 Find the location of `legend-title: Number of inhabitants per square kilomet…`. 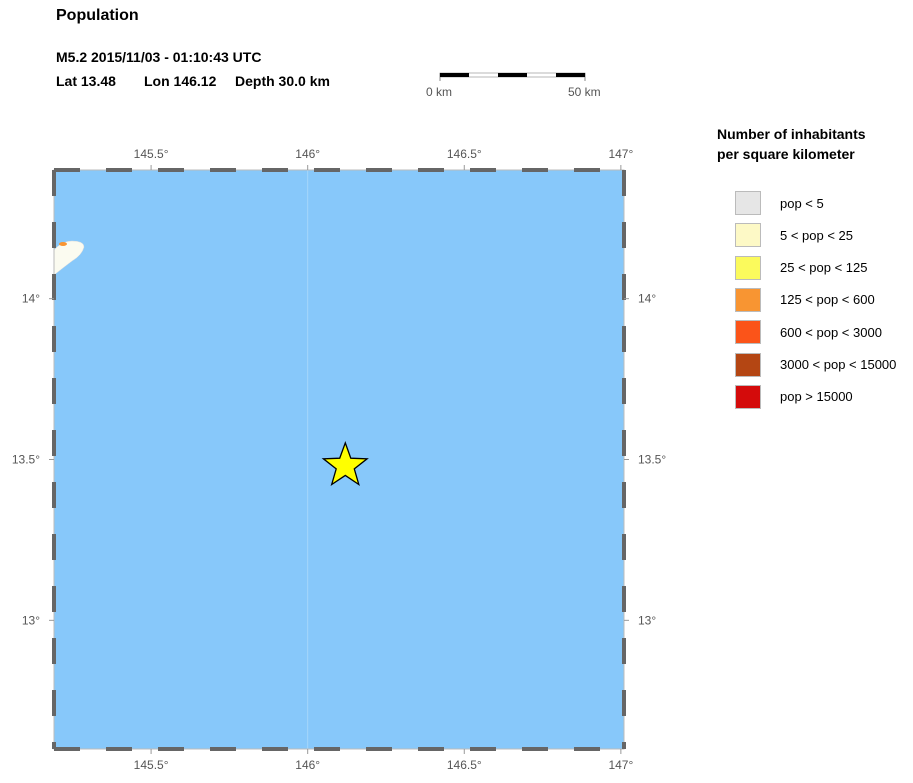

legend-title: Number of inhabitants per square kilomet… is located at coordinates (791, 144).